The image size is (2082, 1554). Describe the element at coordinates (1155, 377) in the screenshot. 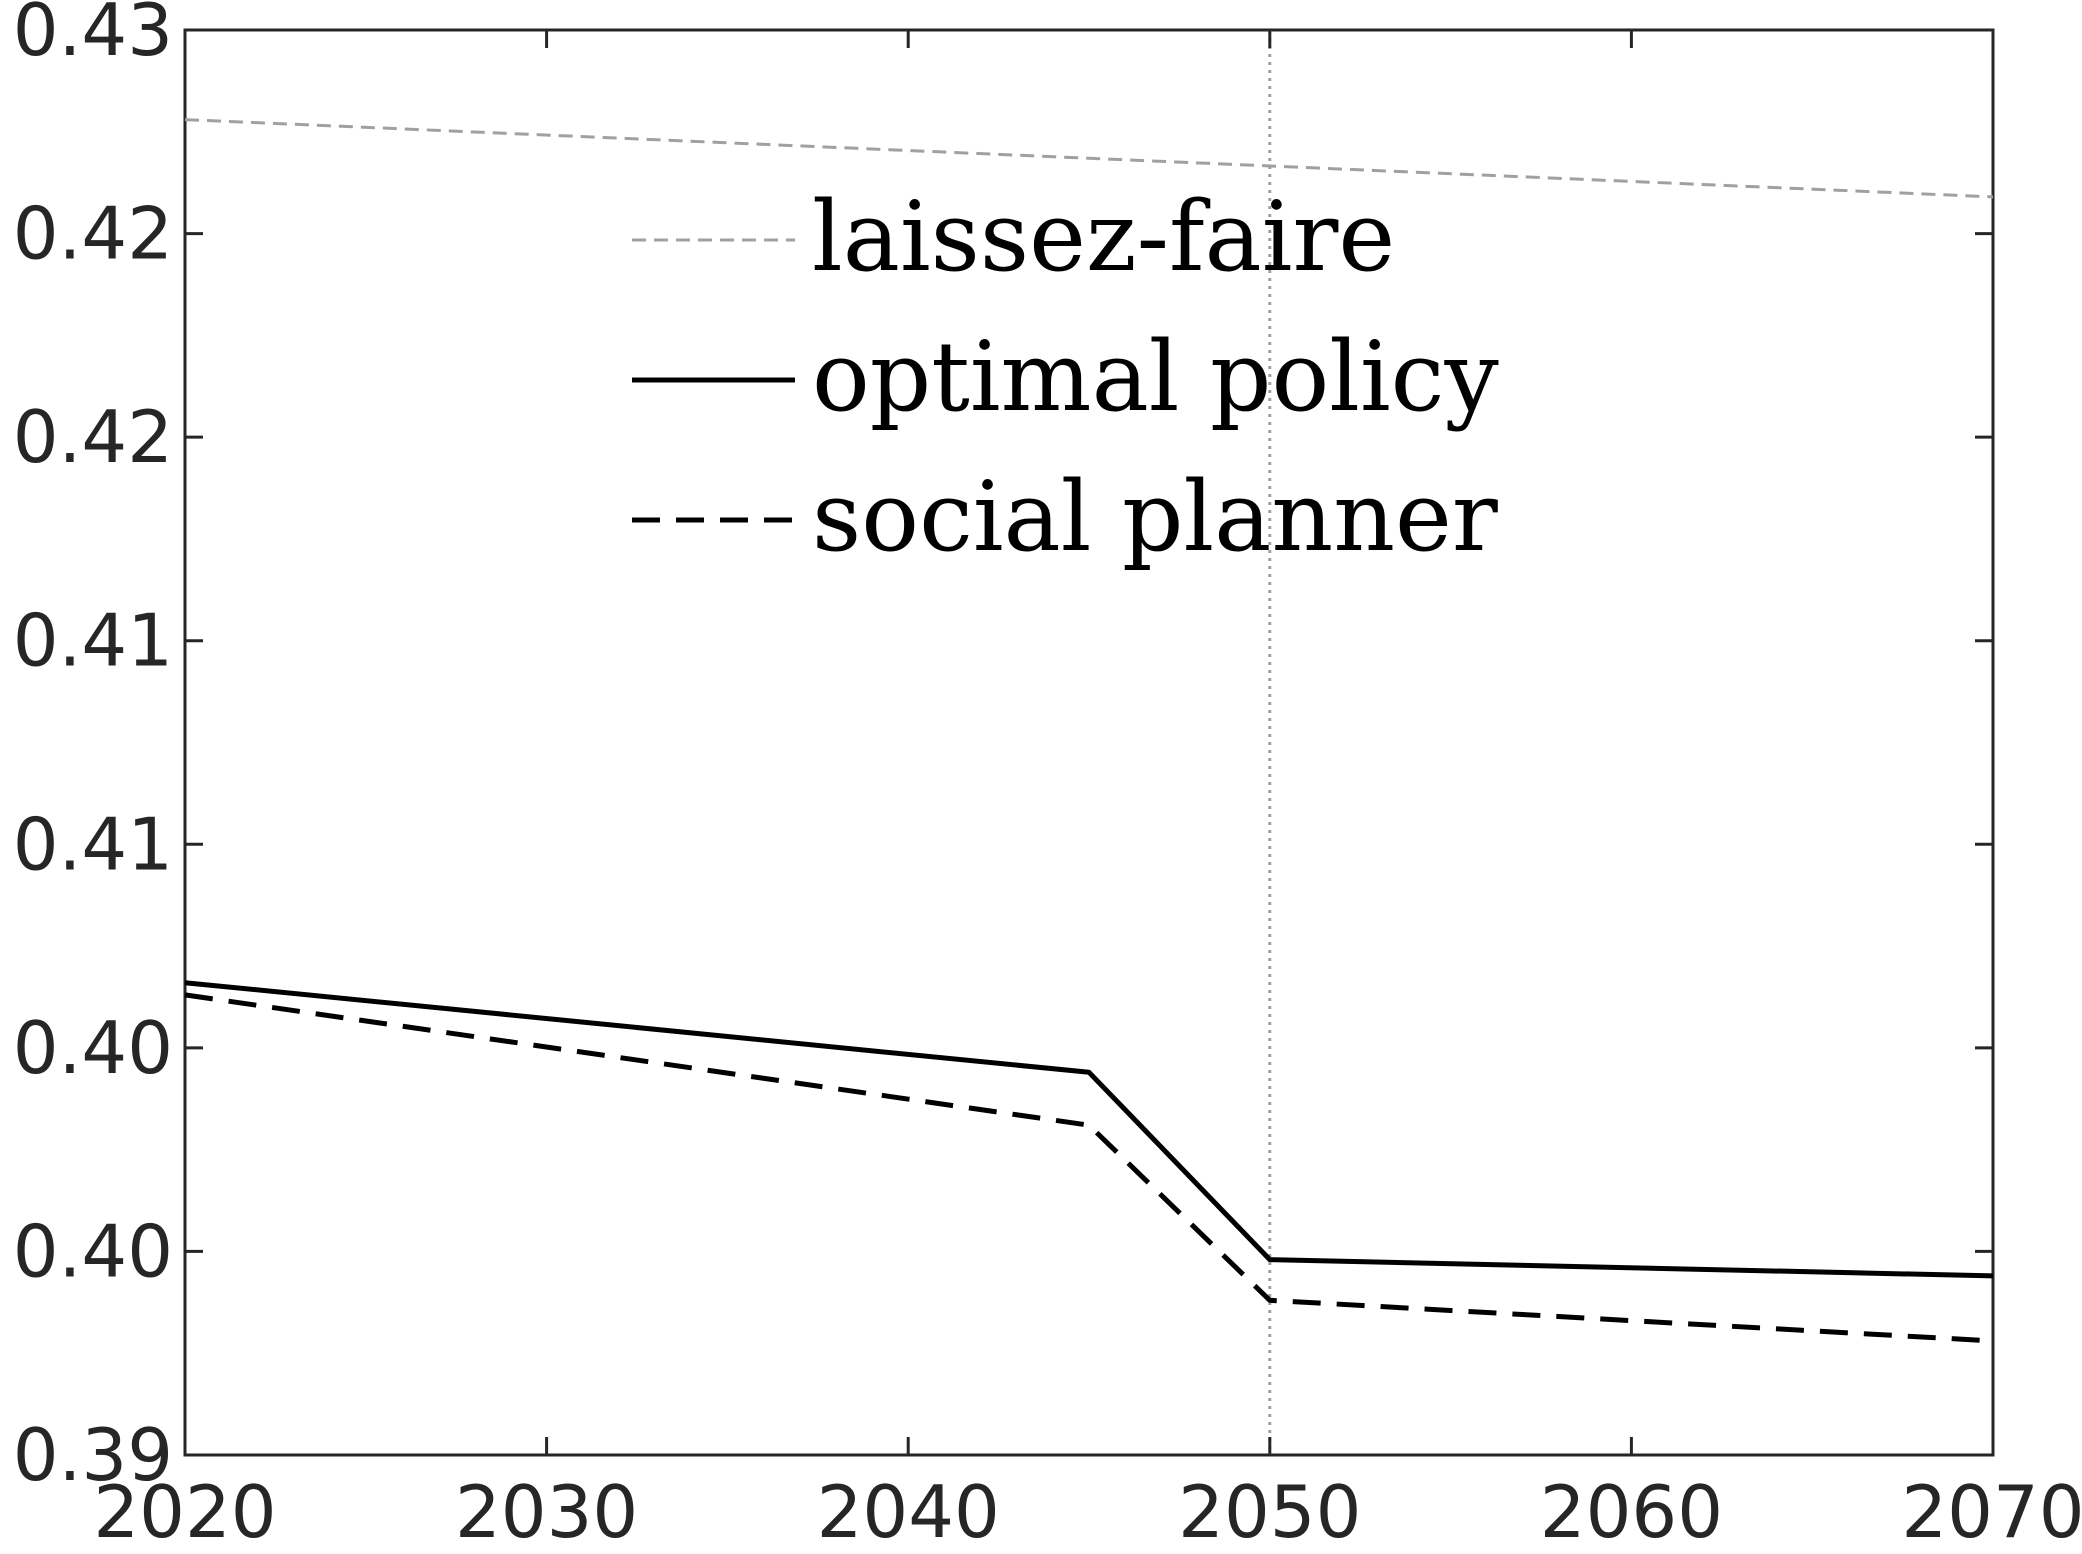

I see `legend-label-optimal-policy: optimal policy` at that location.